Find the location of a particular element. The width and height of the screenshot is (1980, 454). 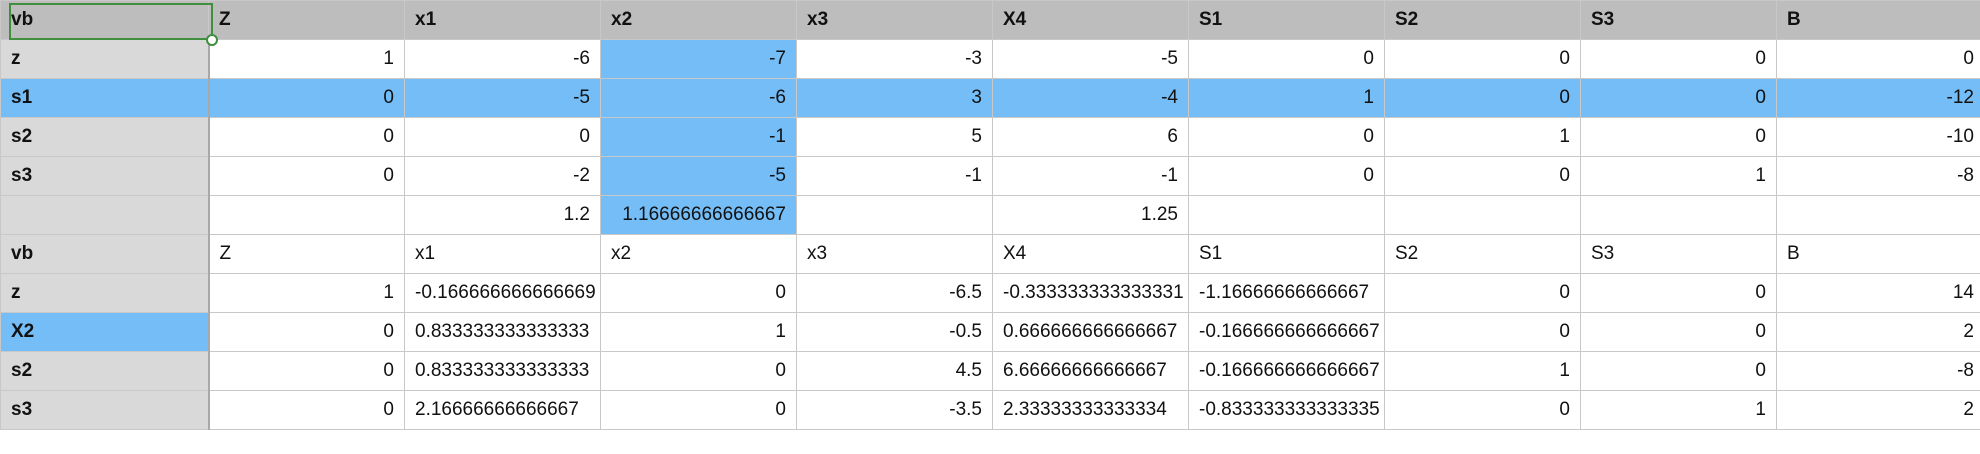

cell: Z is located at coordinates (306, 254).